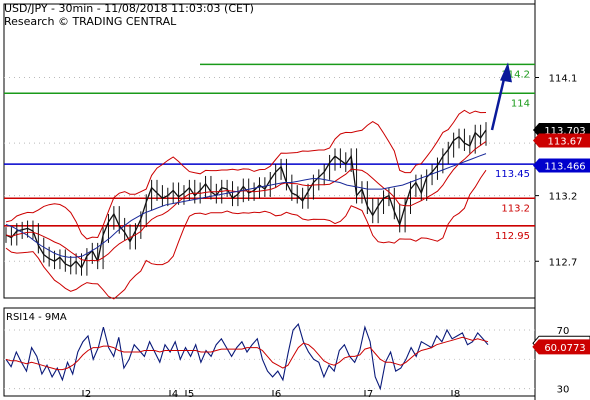  I want to click on research-credit: Research © TRADING CENTRAL, so click(90, 21).